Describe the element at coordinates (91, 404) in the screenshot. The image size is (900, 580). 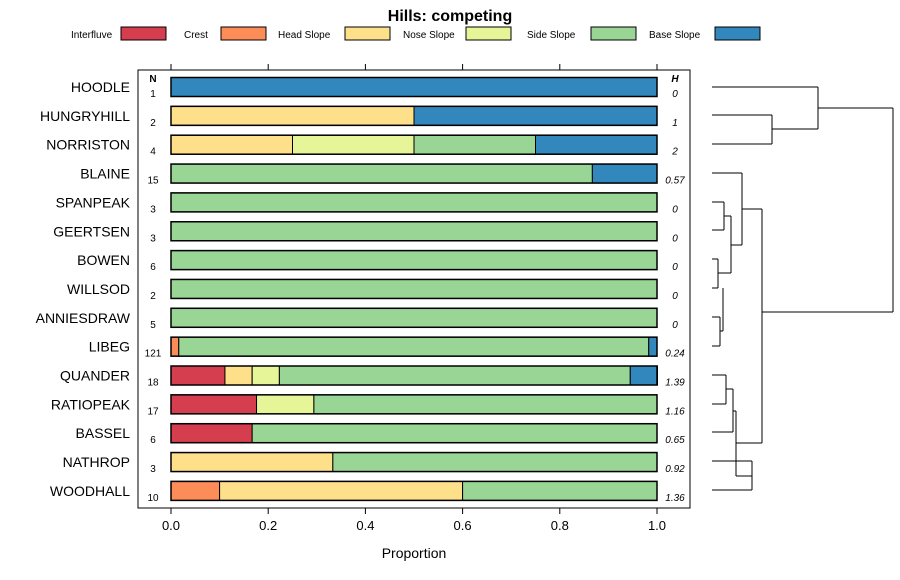
I see `category-label: RATIOPEAK` at that location.